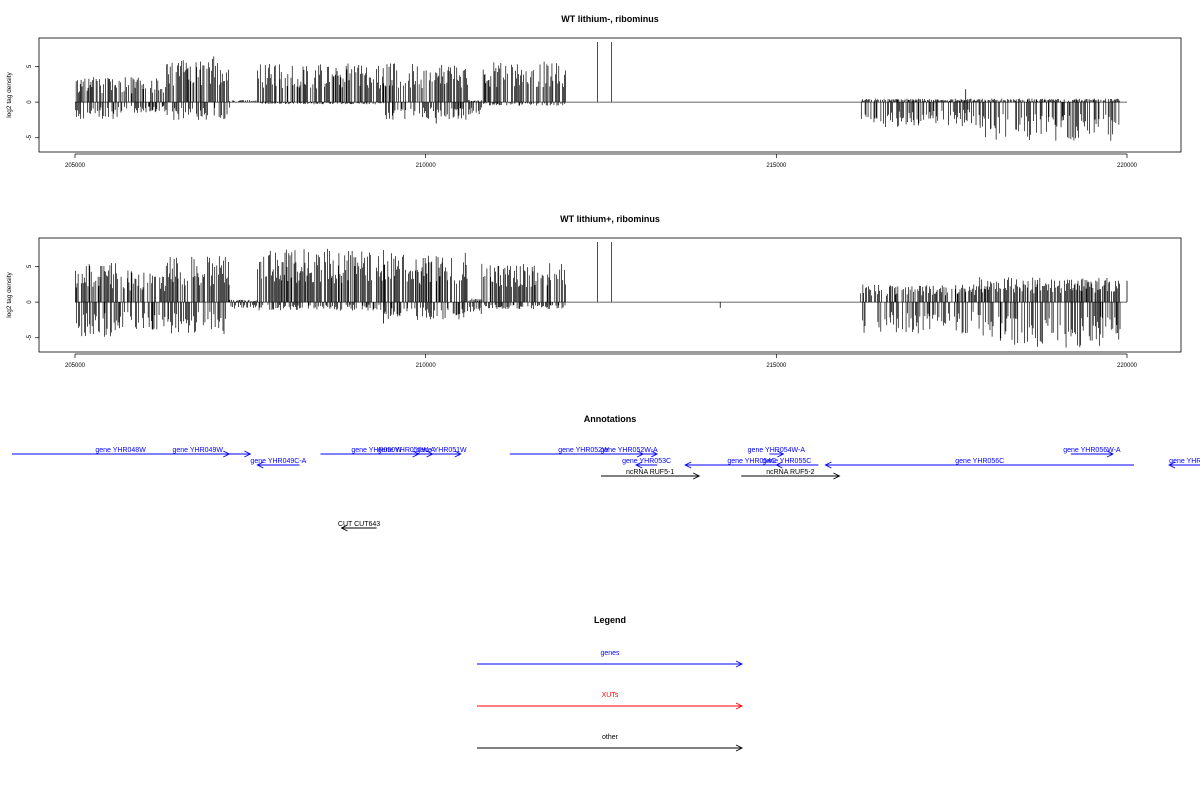 This screenshot has height=800, width=1200. I want to click on annotation-feature: gene YHR051W, so click(441, 452).